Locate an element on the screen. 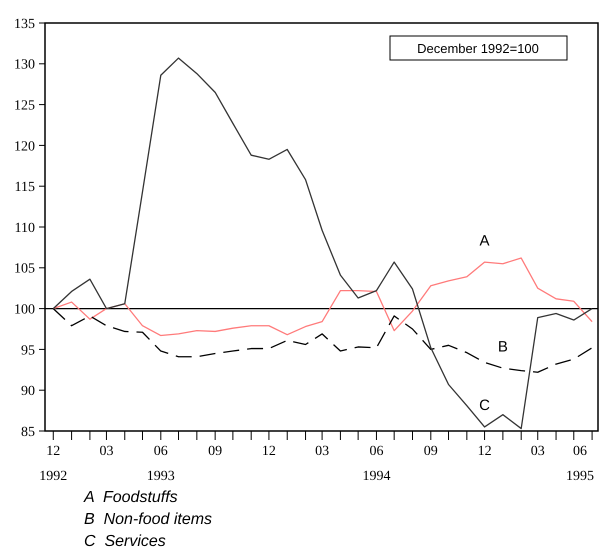 The height and width of the screenshot is (553, 600). line-series is located at coordinates (322, 296).